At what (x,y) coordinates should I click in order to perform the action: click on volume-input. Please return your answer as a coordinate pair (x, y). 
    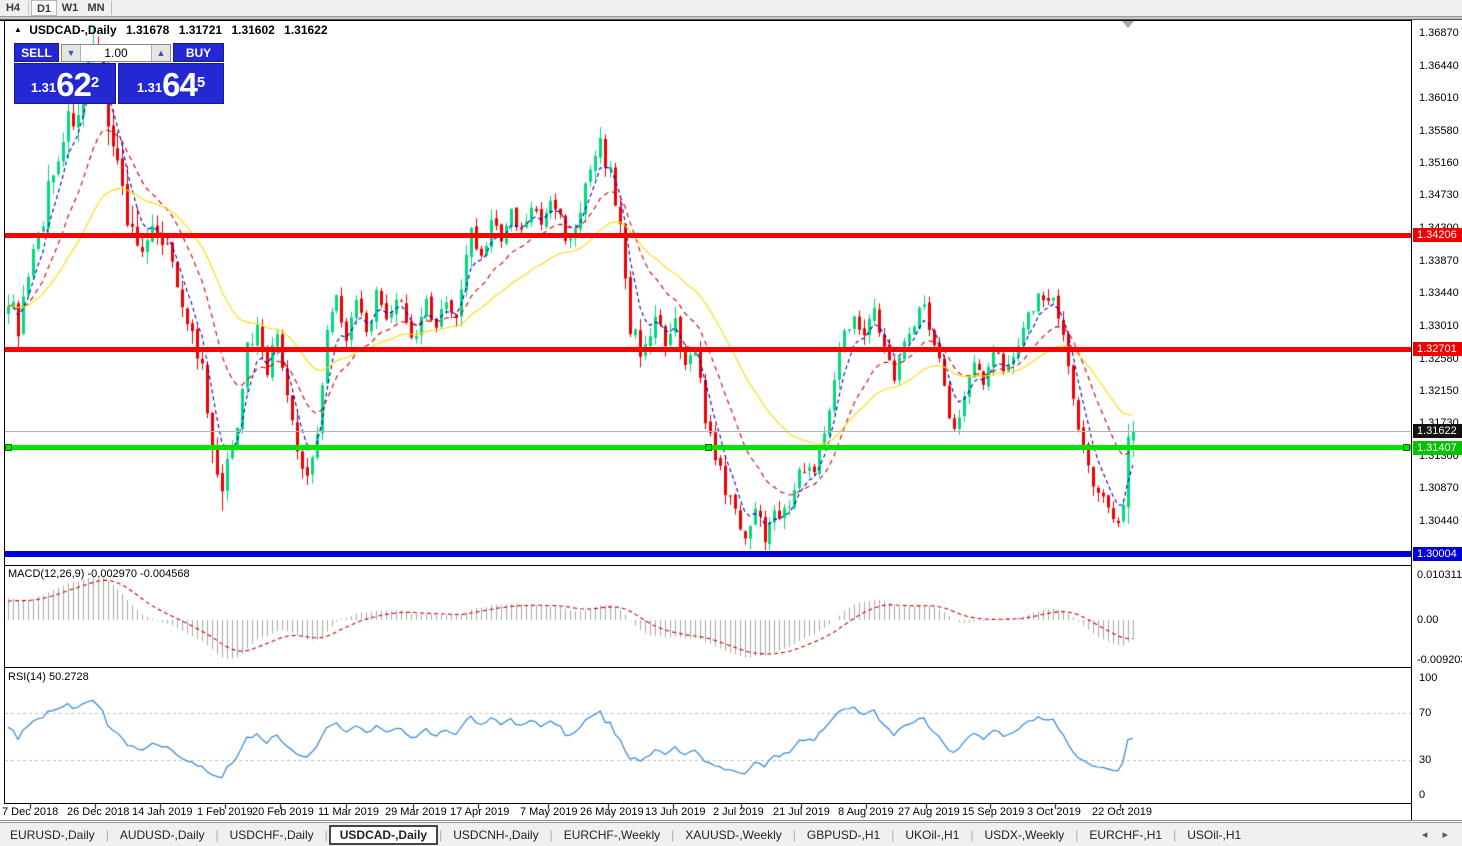
    Looking at the image, I should click on (116, 53).